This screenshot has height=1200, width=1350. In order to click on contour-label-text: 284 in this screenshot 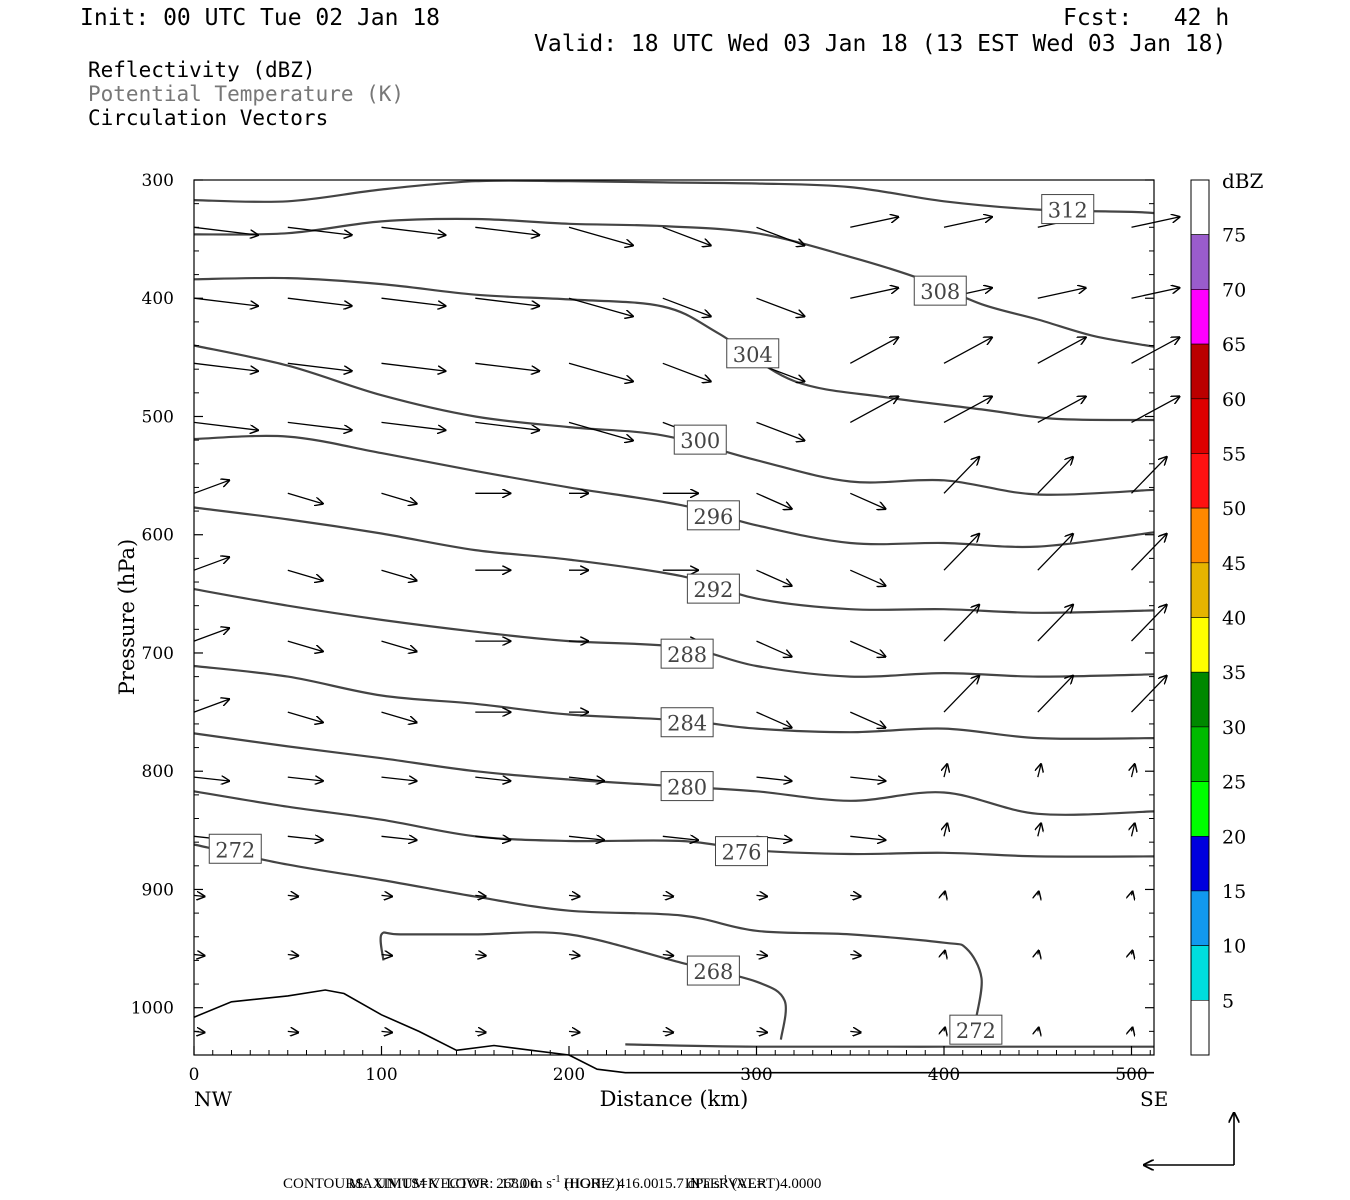, I will do `click(687, 724)`.